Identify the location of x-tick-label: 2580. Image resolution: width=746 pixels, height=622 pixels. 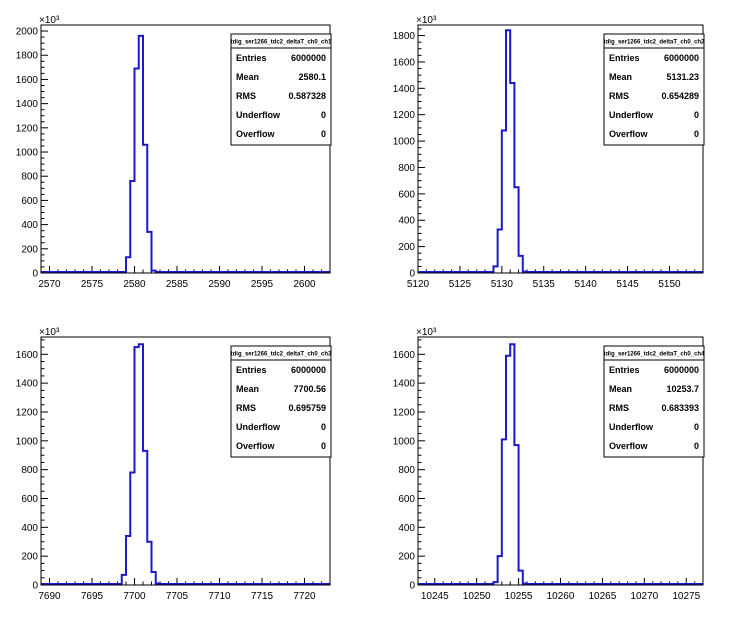
(134, 284).